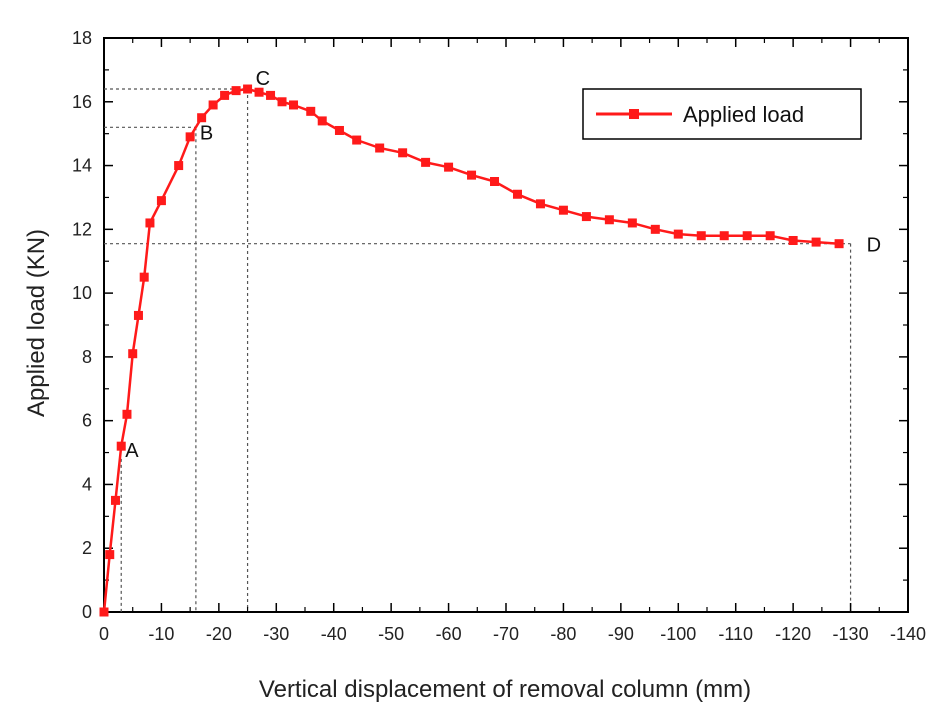 This screenshot has height=718, width=950. What do you see at coordinates (36, 323) in the screenshot?
I see `y-axis-title: Applied load (KN)` at bounding box center [36, 323].